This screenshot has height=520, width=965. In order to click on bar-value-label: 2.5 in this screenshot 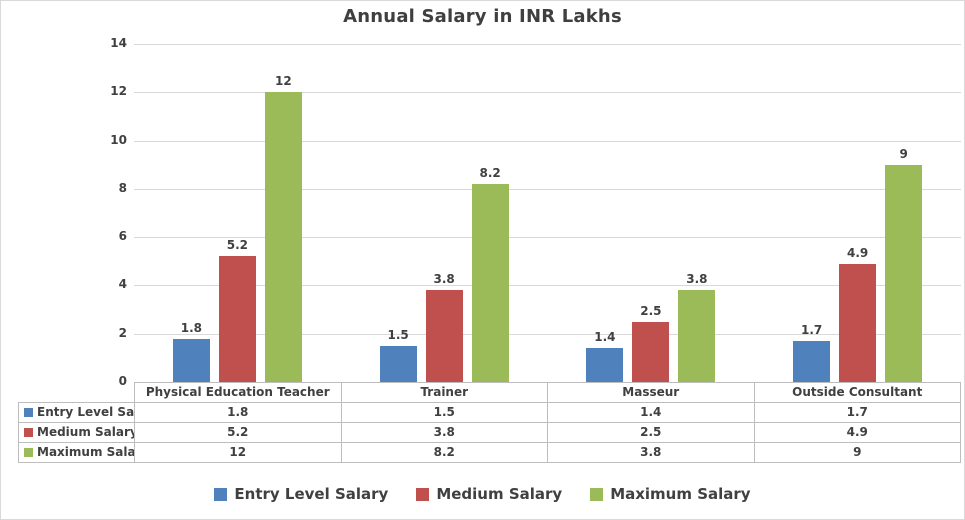, I will do `click(651, 310)`.